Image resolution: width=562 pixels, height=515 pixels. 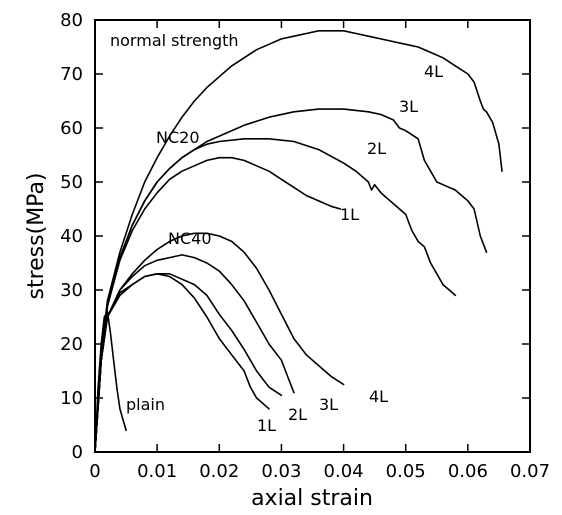 What do you see at coordinates (71, 74) in the screenshot?
I see `y-tick-label: 70` at bounding box center [71, 74].